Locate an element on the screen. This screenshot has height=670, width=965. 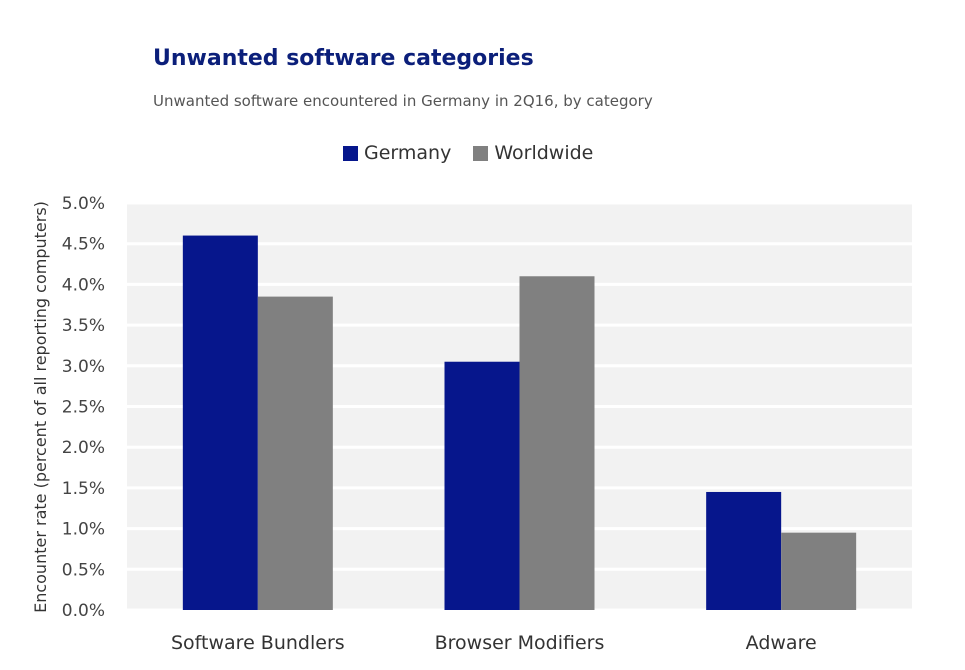
chart-title: Unwanted software categories is located at coordinates (343, 58).